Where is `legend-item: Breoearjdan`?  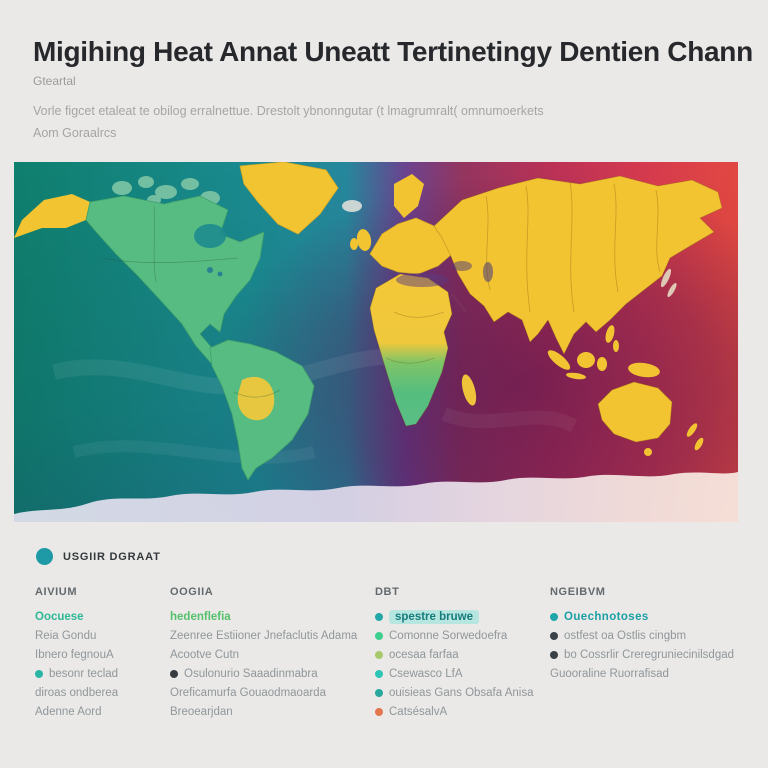
legend-item: Breoearjdan is located at coordinates (270, 711).